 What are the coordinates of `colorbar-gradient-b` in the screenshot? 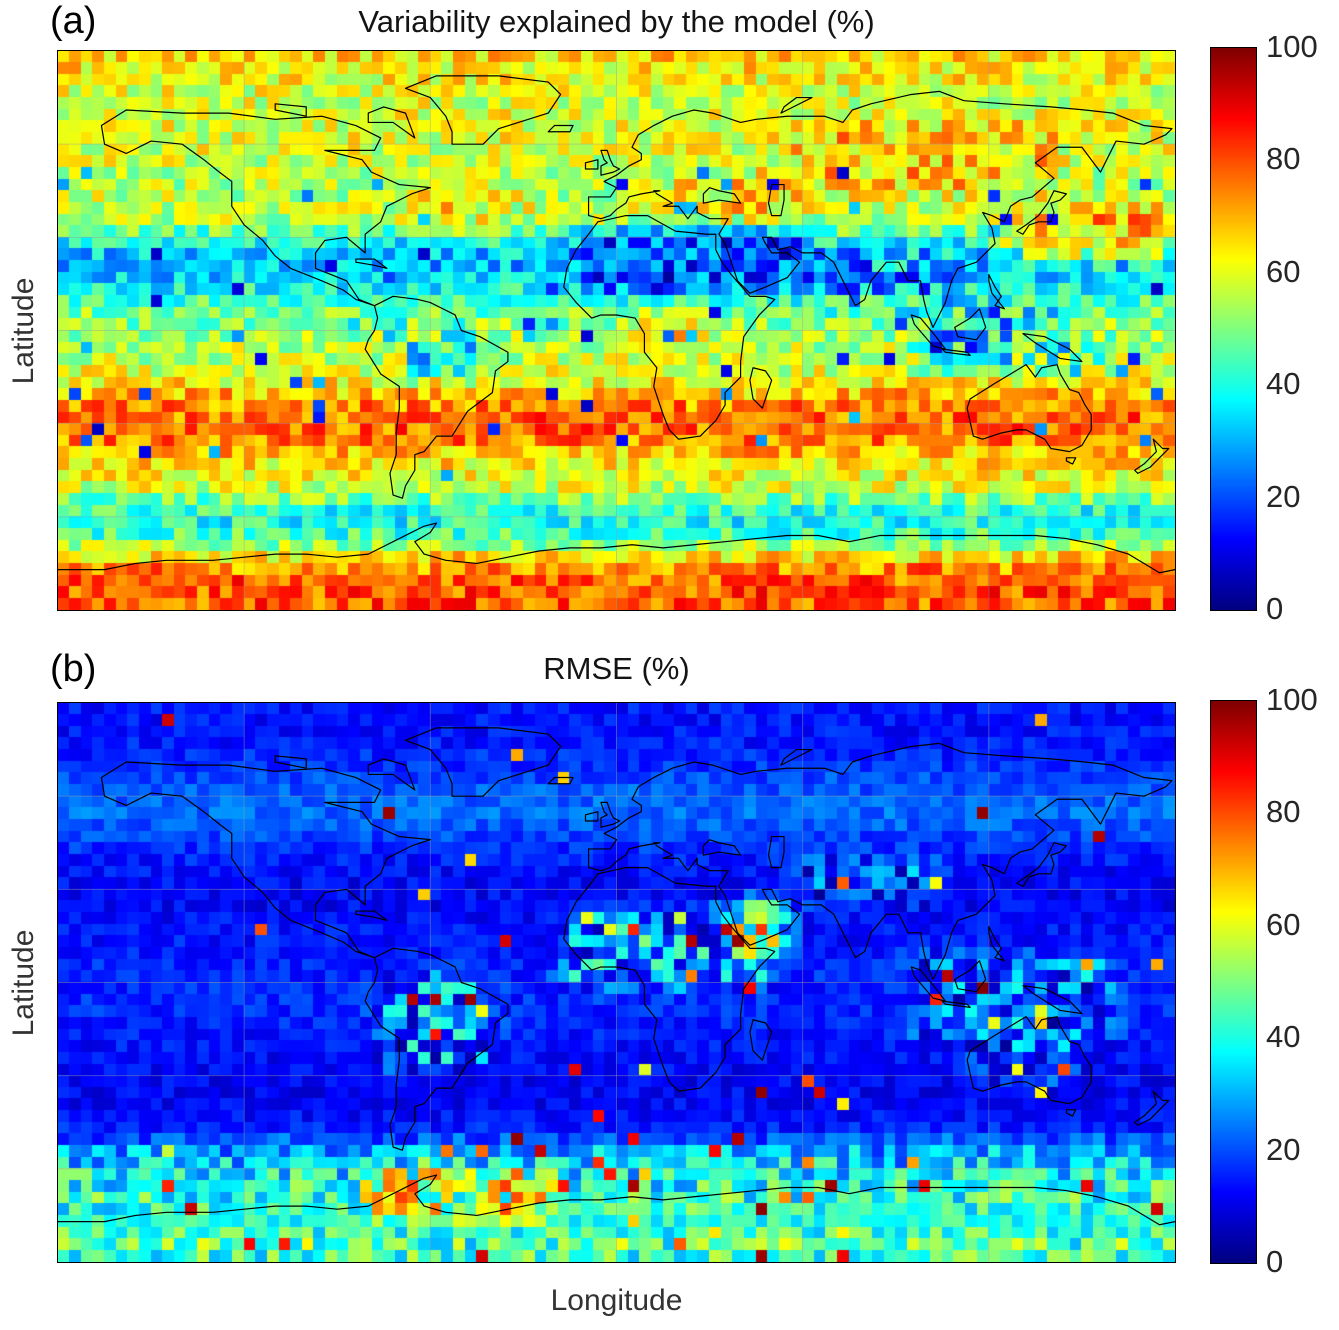 It's located at (1233, 982).